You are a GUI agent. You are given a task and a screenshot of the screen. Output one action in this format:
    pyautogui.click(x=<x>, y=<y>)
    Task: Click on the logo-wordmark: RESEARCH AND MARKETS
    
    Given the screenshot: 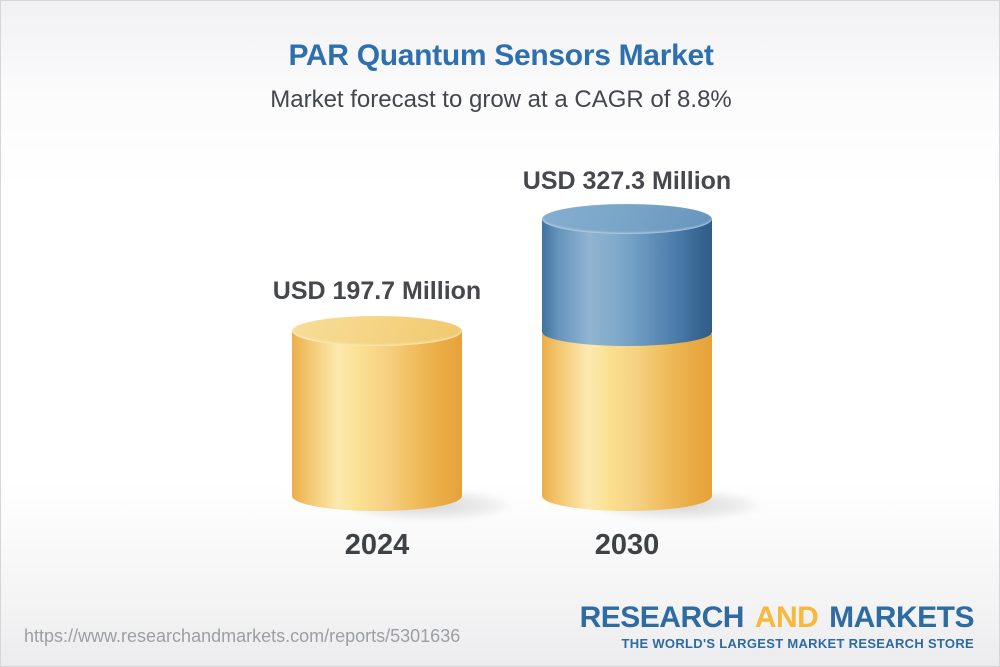 What is the action you would take?
    pyautogui.click(x=777, y=617)
    